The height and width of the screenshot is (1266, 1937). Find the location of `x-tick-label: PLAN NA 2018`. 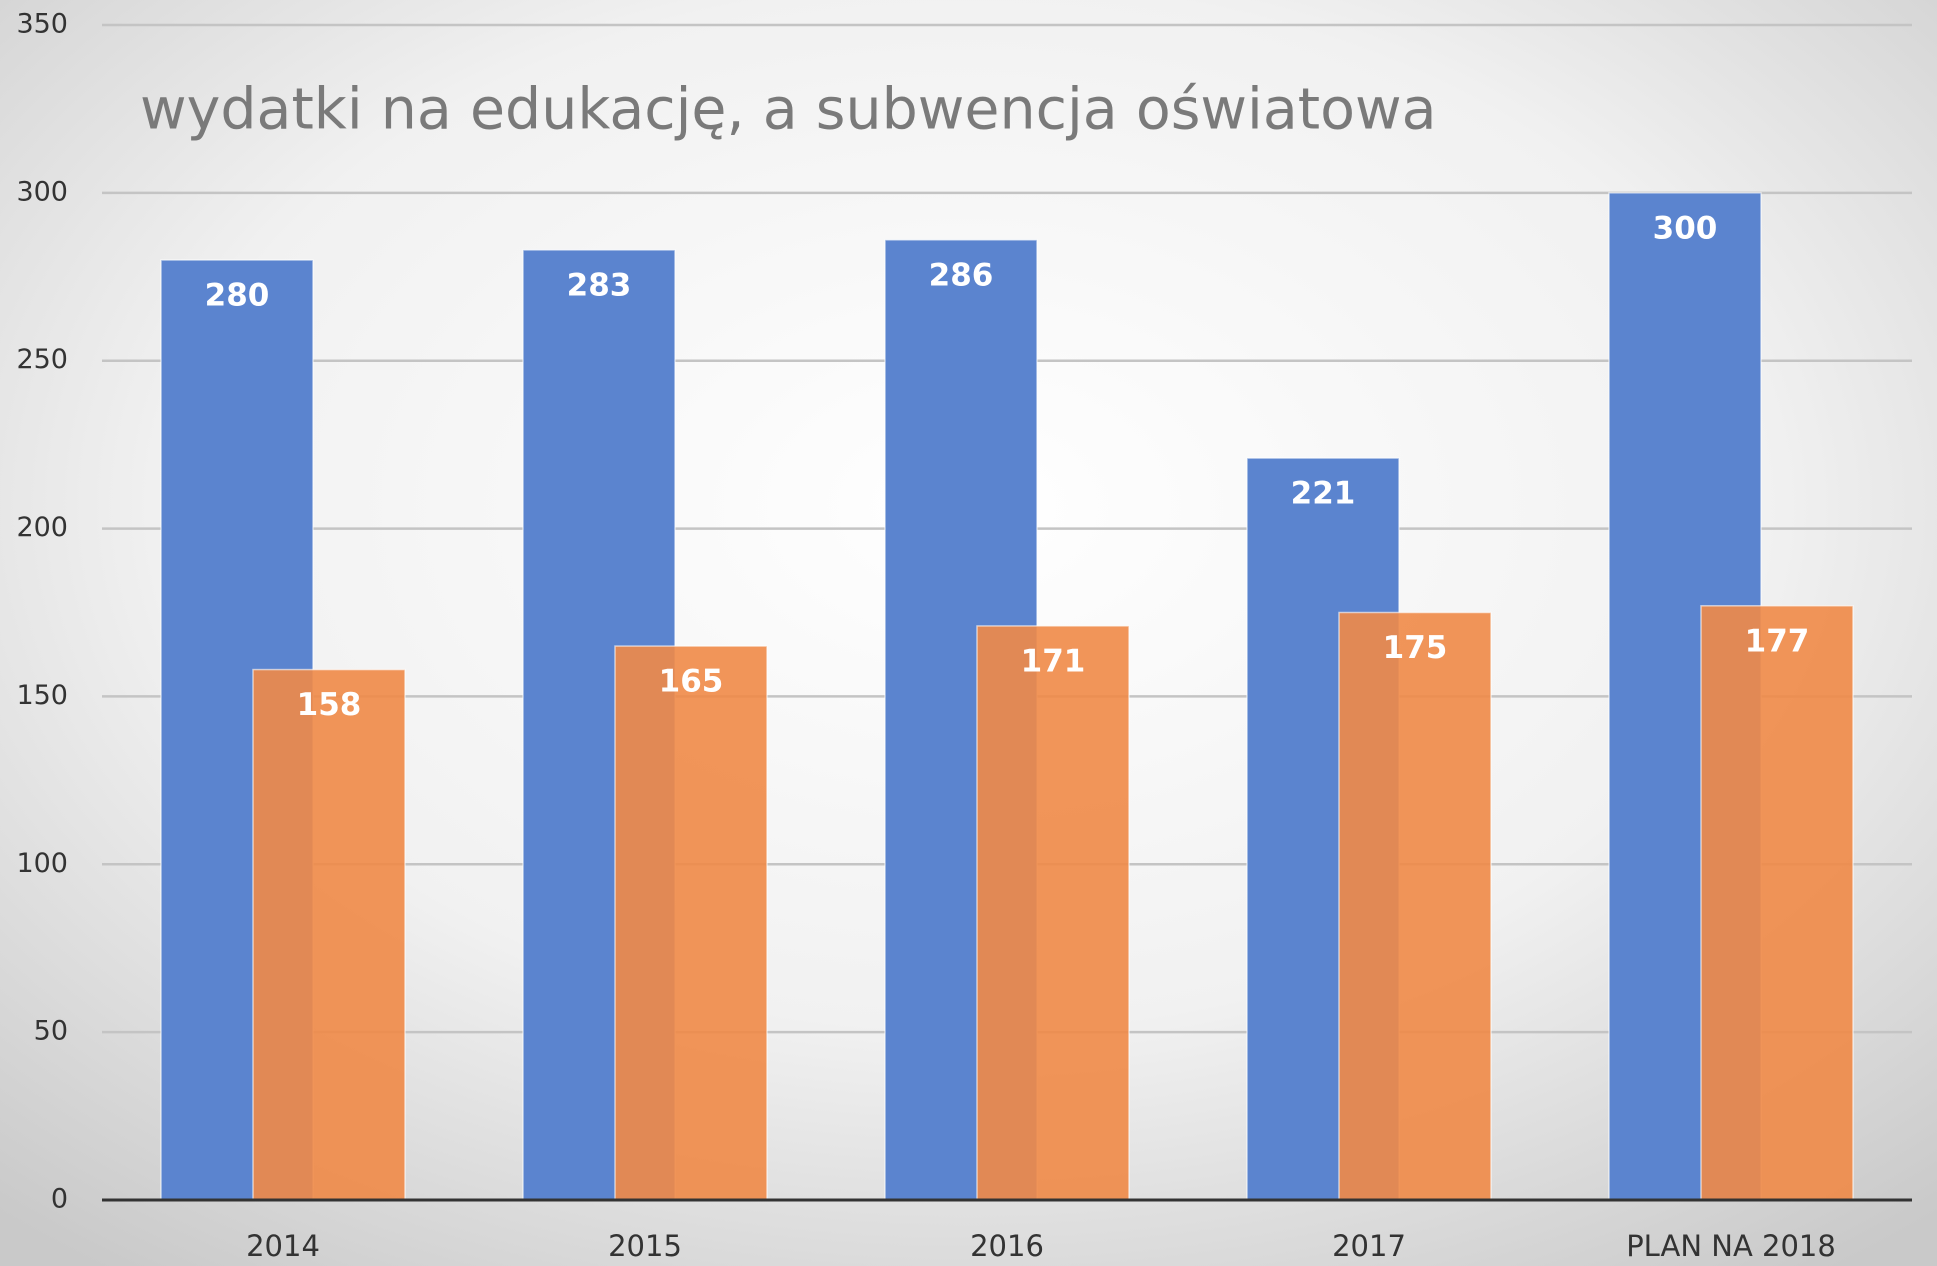

x-tick-label: PLAN NA 2018 is located at coordinates (1731, 1246).